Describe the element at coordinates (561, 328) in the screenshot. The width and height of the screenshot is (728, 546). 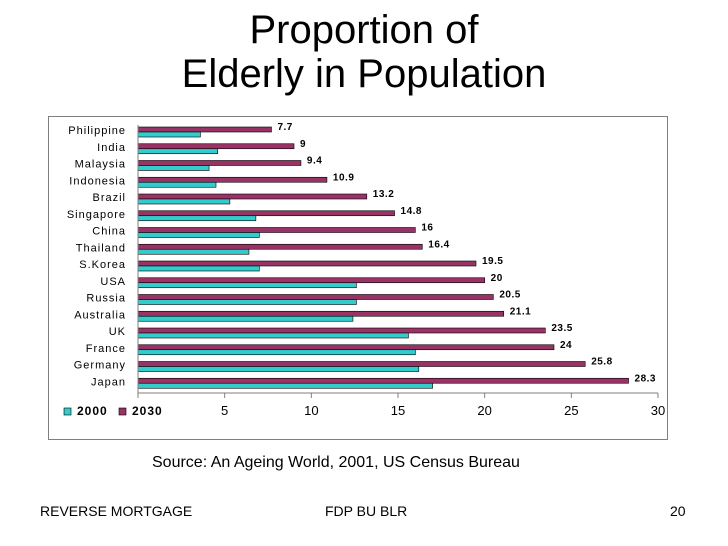
I see `data-label-2030: 23.5` at that location.